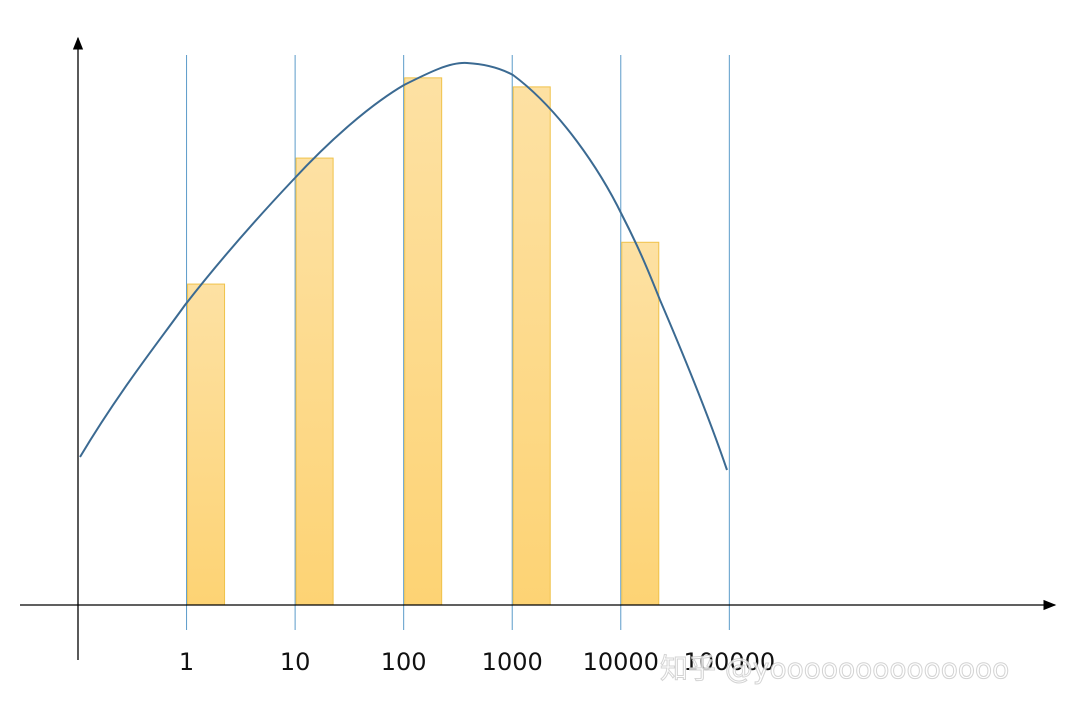 Image resolution: width=1079 pixels, height=717 pixels. Describe the element at coordinates (834, 668) in the screenshot. I see `watermark: 知乎 @yoooooooooooooo` at that location.